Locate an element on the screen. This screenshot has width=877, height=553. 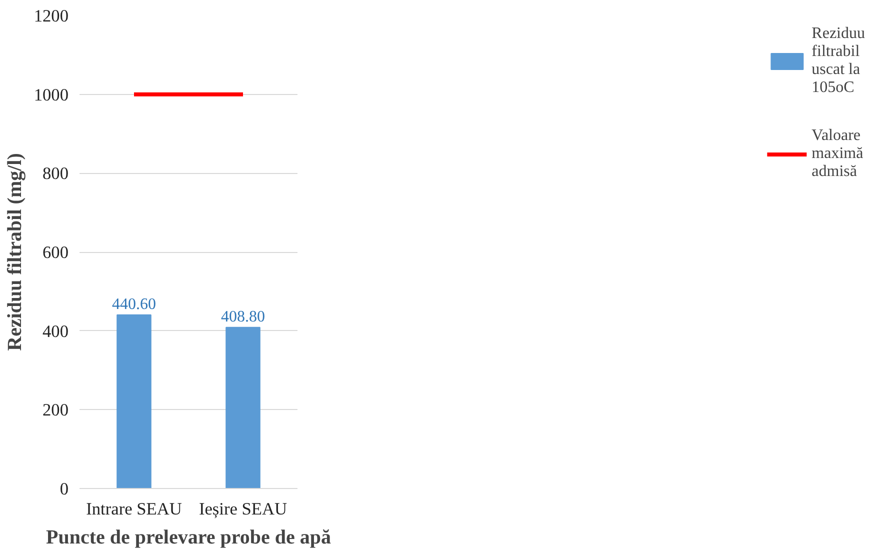
y-tick-label: 800 is located at coordinates (55, 174).